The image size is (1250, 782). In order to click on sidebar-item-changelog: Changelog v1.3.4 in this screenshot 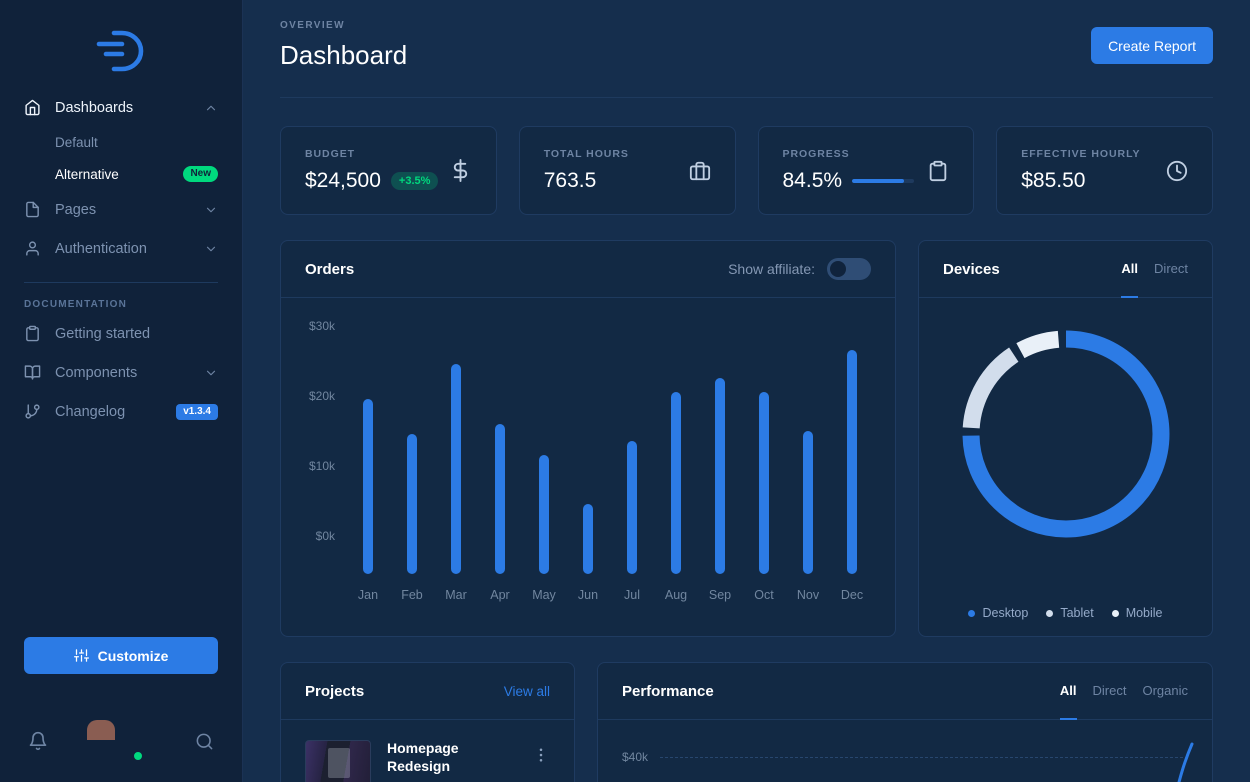, I will do `click(121, 411)`.